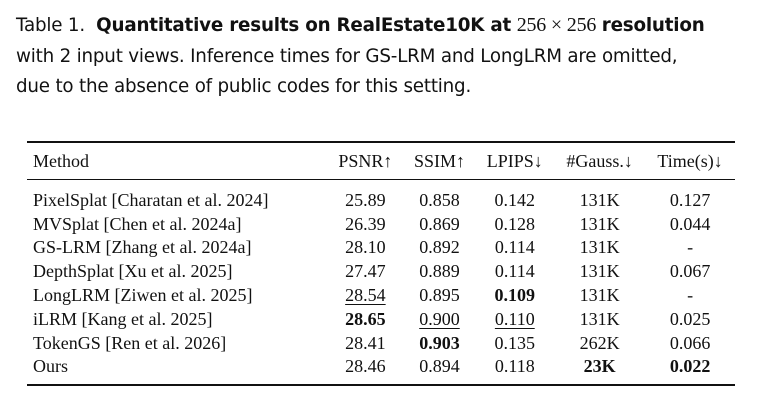 The image size is (761, 402). I want to click on caption-title: Quantitative results on RealEstate10K at, so click(304, 25).